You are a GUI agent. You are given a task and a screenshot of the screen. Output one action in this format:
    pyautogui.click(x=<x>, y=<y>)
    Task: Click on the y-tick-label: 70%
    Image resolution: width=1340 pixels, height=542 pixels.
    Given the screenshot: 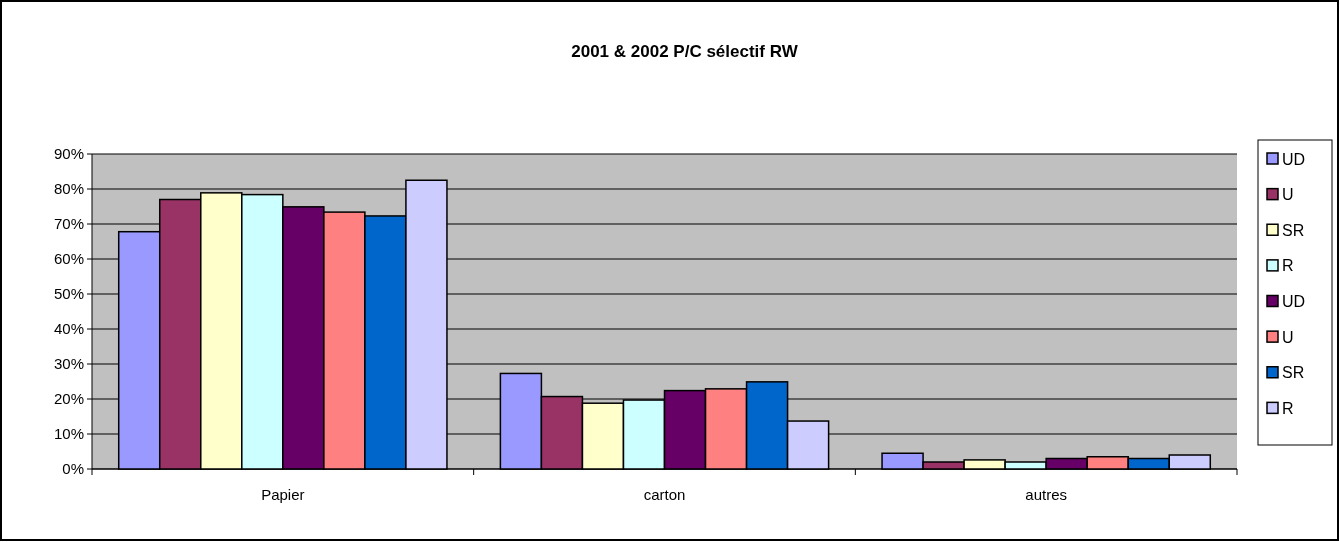 What is the action you would take?
    pyautogui.click(x=68, y=224)
    